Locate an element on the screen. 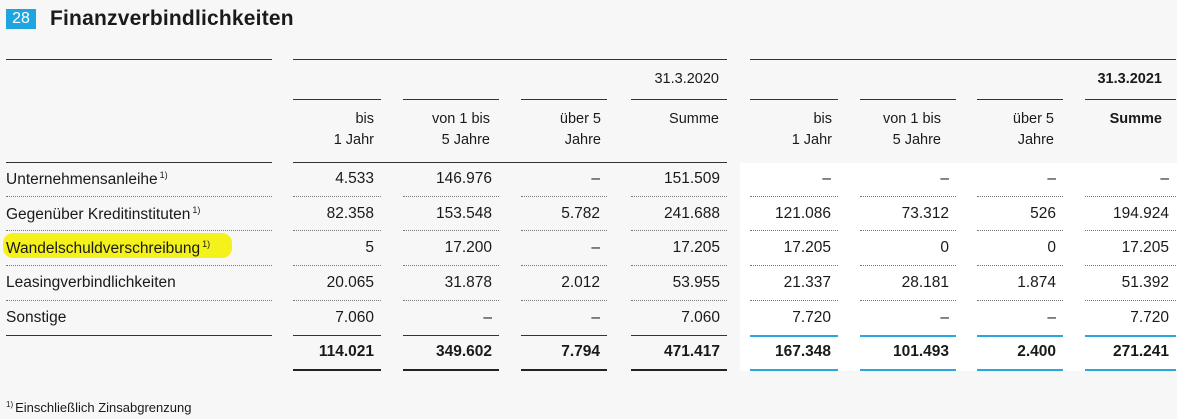  row-label-leasing: Leasingverbindlichkeiten is located at coordinates (91, 282).